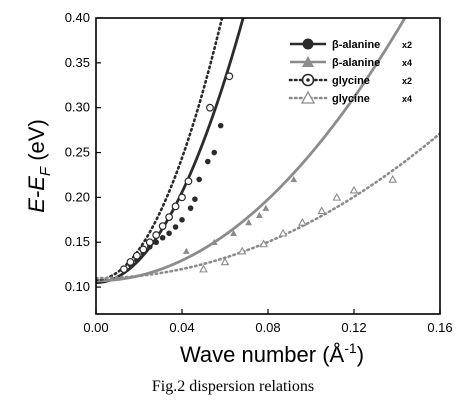  I want to click on y-tick-label: 0.10, so click(77, 286).